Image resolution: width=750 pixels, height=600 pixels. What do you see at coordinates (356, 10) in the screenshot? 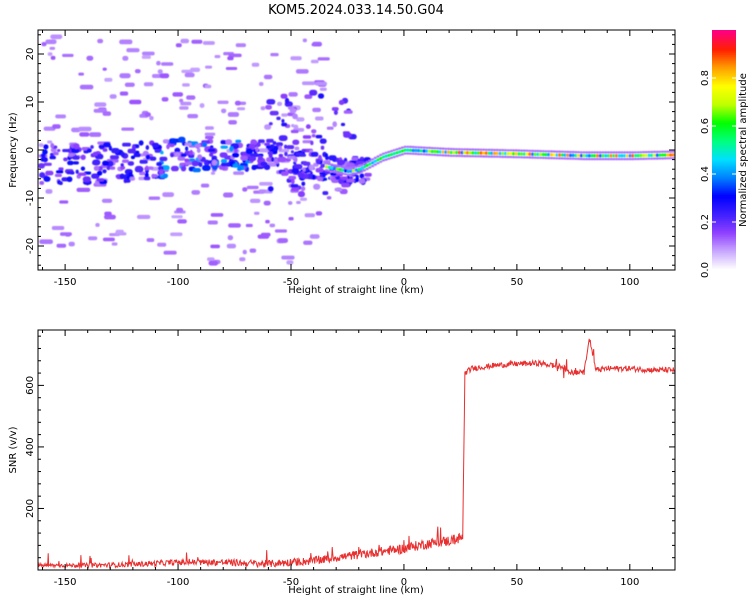
I see `chart-title: KOM5.2024.033.14.50.G04` at bounding box center [356, 10].